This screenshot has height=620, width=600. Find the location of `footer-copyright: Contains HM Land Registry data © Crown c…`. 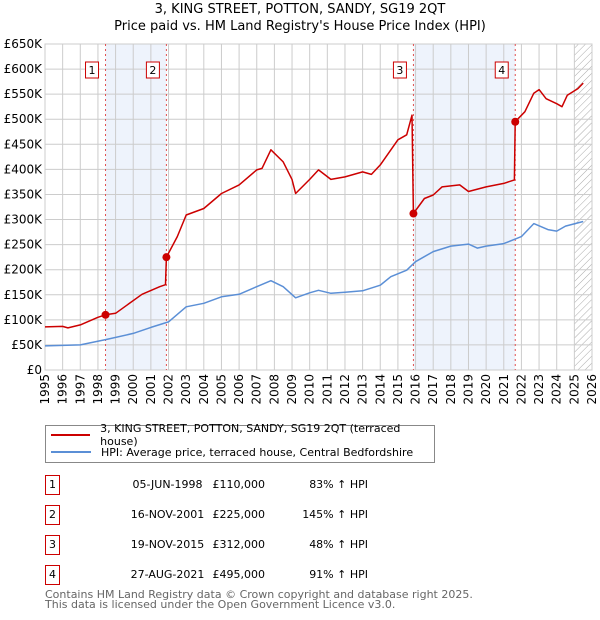

footer-copyright: Contains HM Land Registry data © Crown c… is located at coordinates (259, 594).